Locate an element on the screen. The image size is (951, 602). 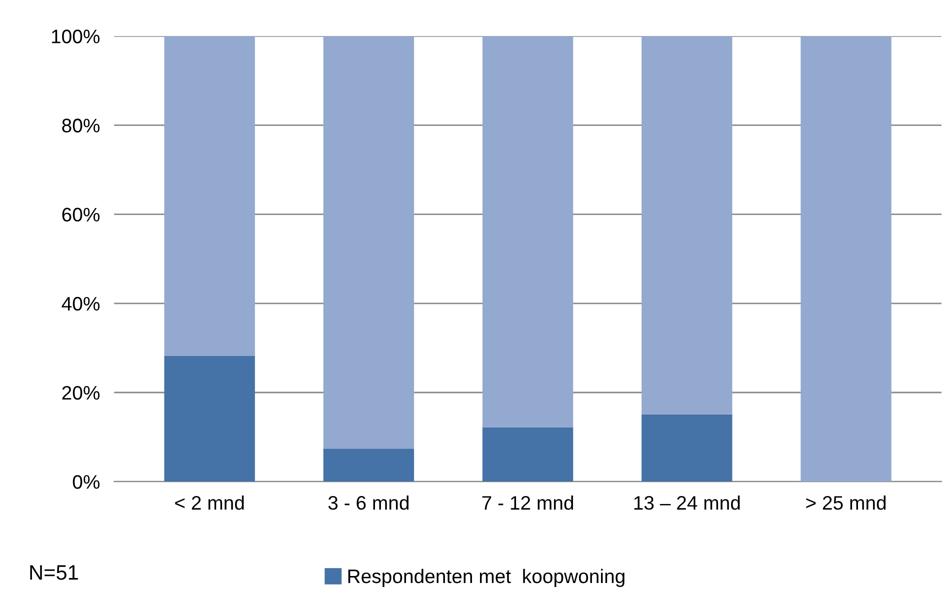
y-tick-label: 40% is located at coordinates (81, 303).